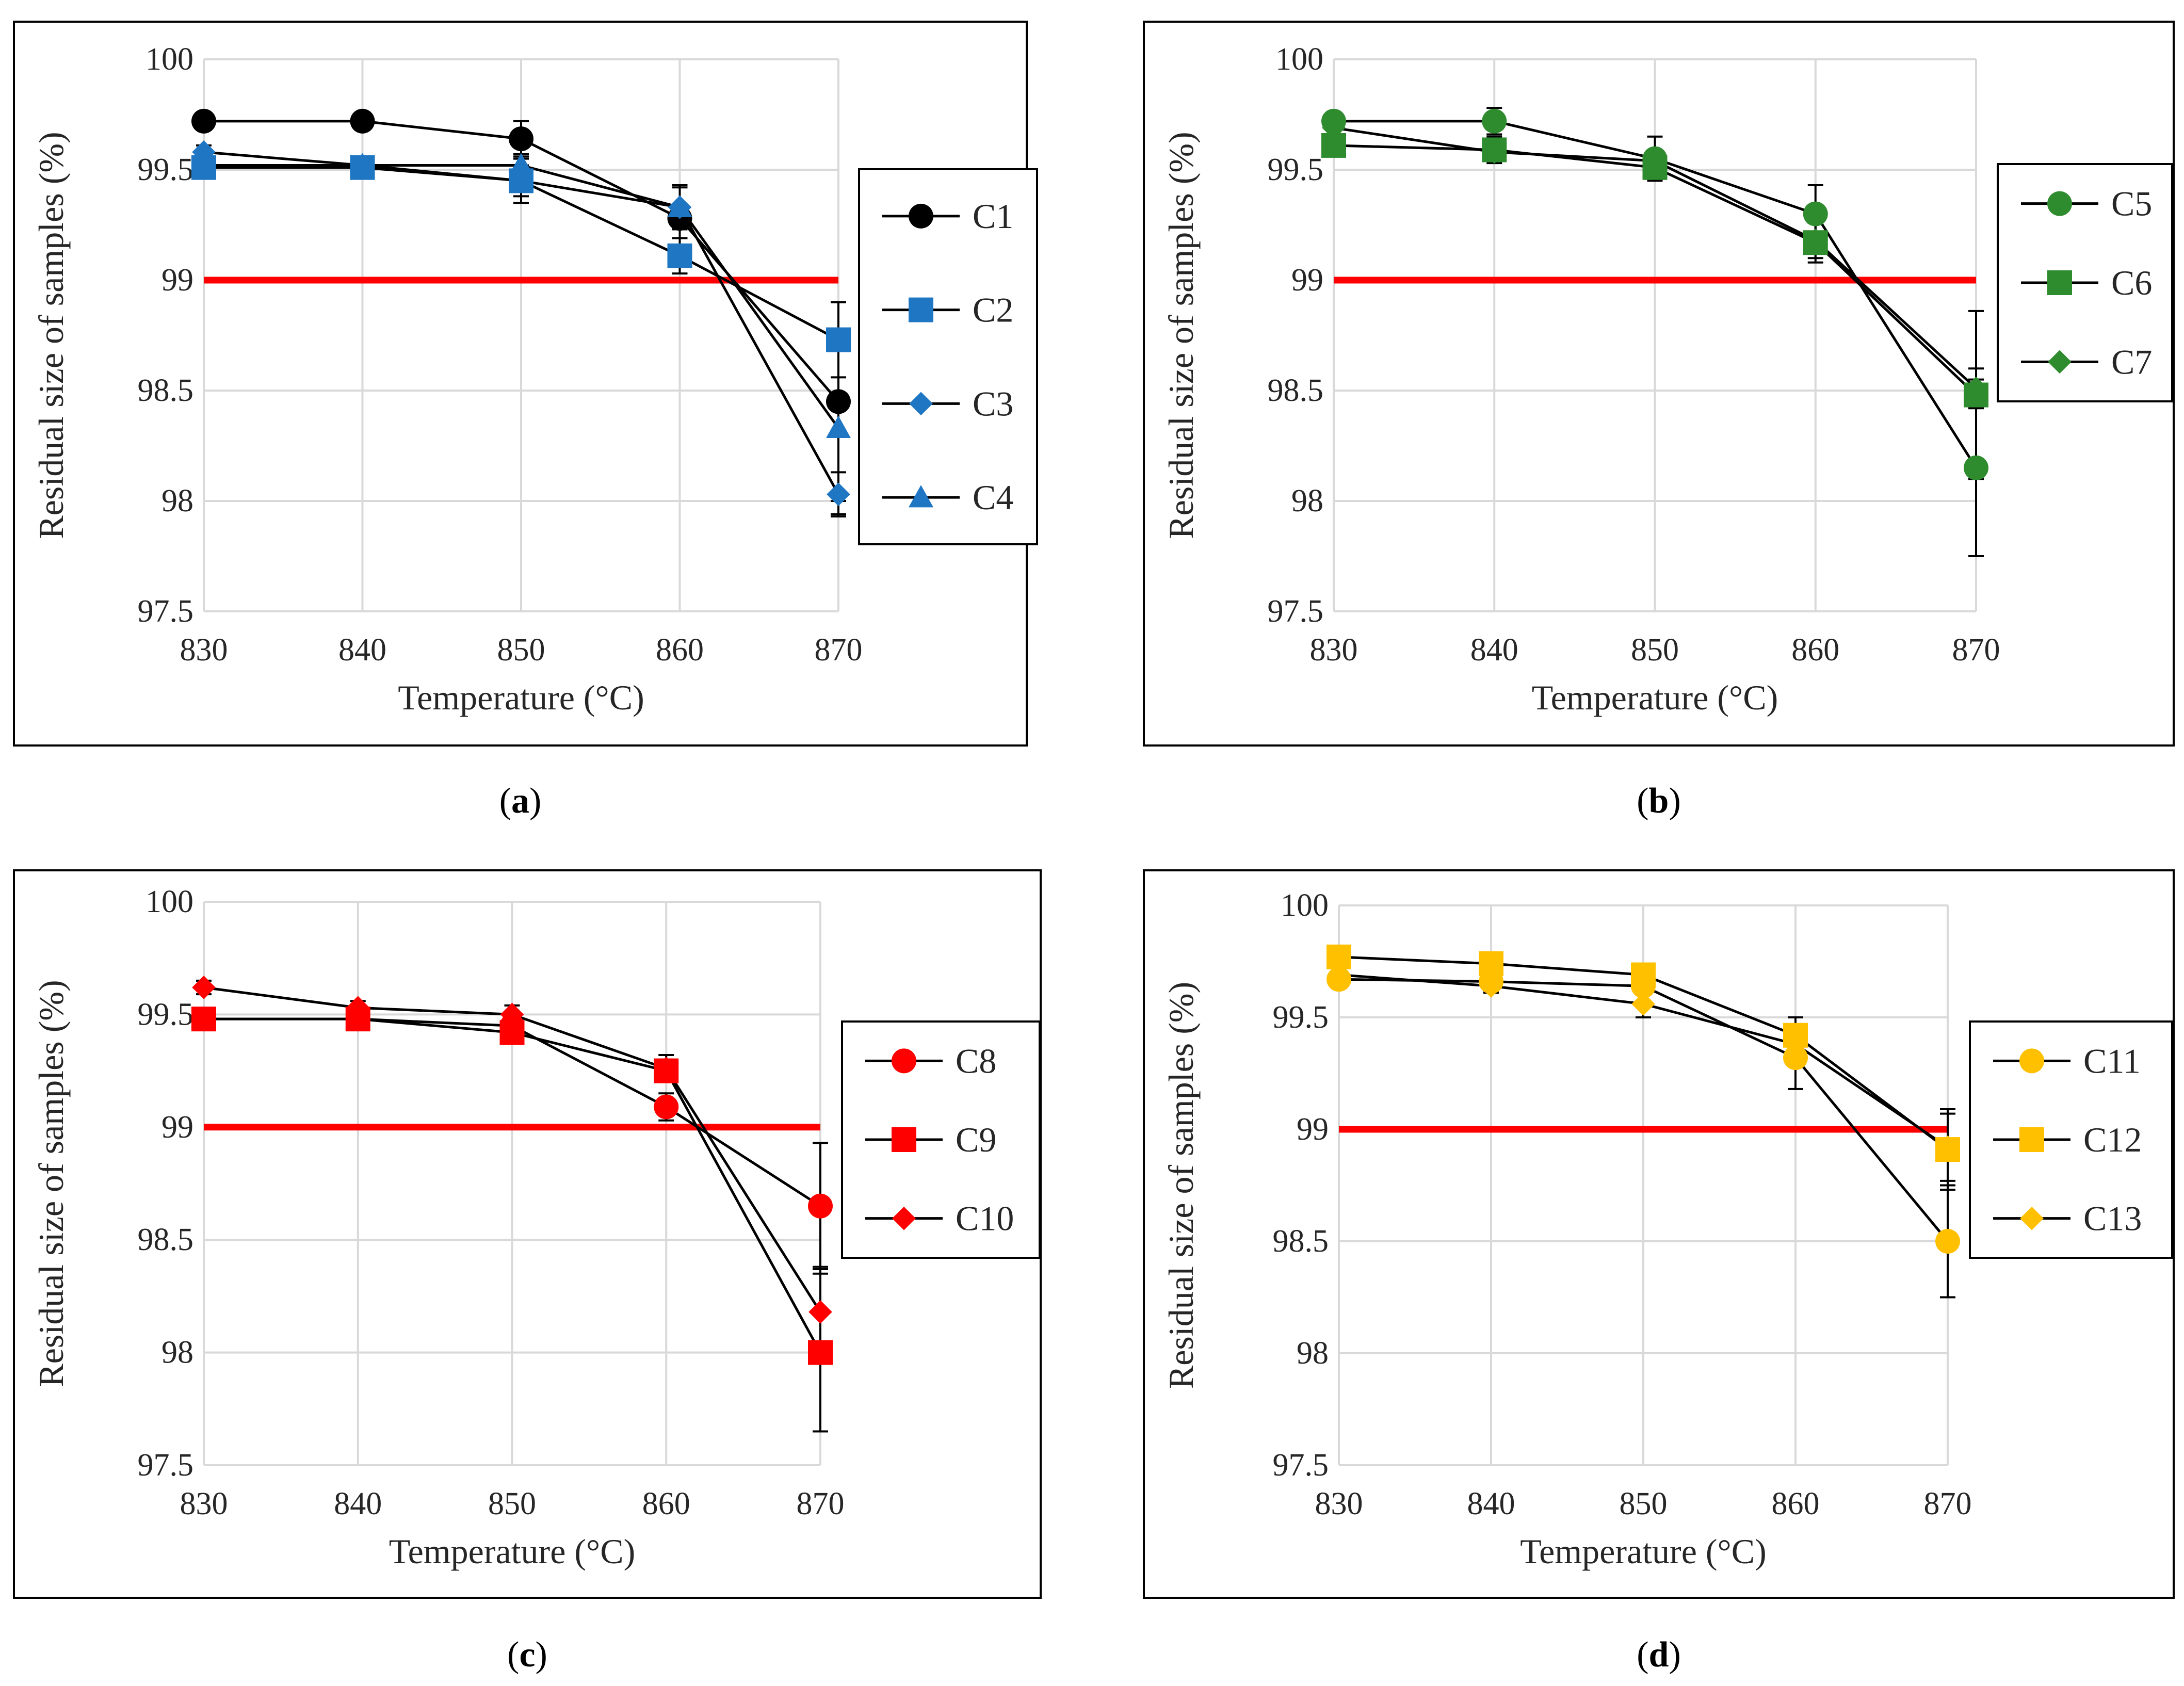 The height and width of the screenshot is (1686, 2184). I want to click on panel-caption: (c), so click(527, 1655).